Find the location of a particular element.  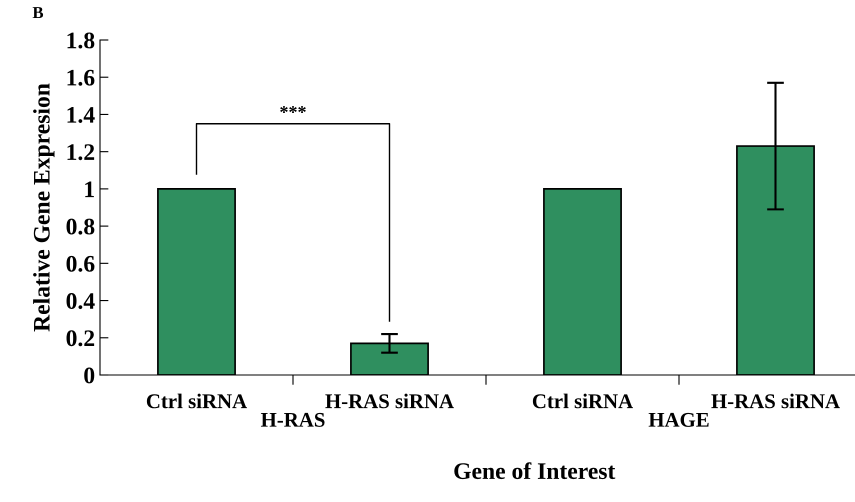

y-tick-label: 0.6 is located at coordinates (80, 264).